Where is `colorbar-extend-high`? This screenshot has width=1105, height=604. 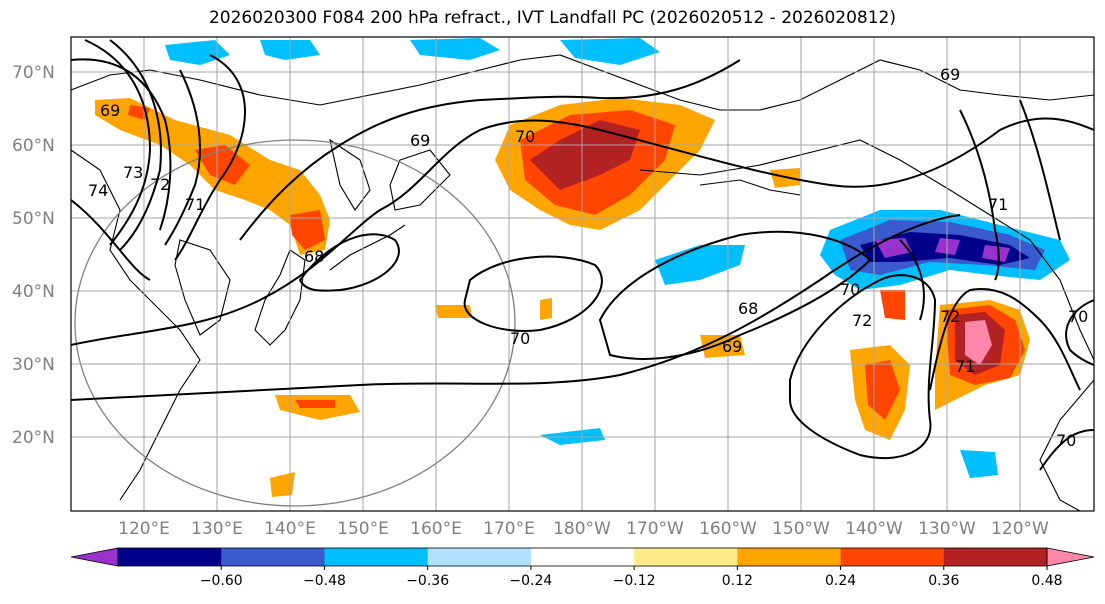
colorbar-extend-high is located at coordinates (1070, 557).